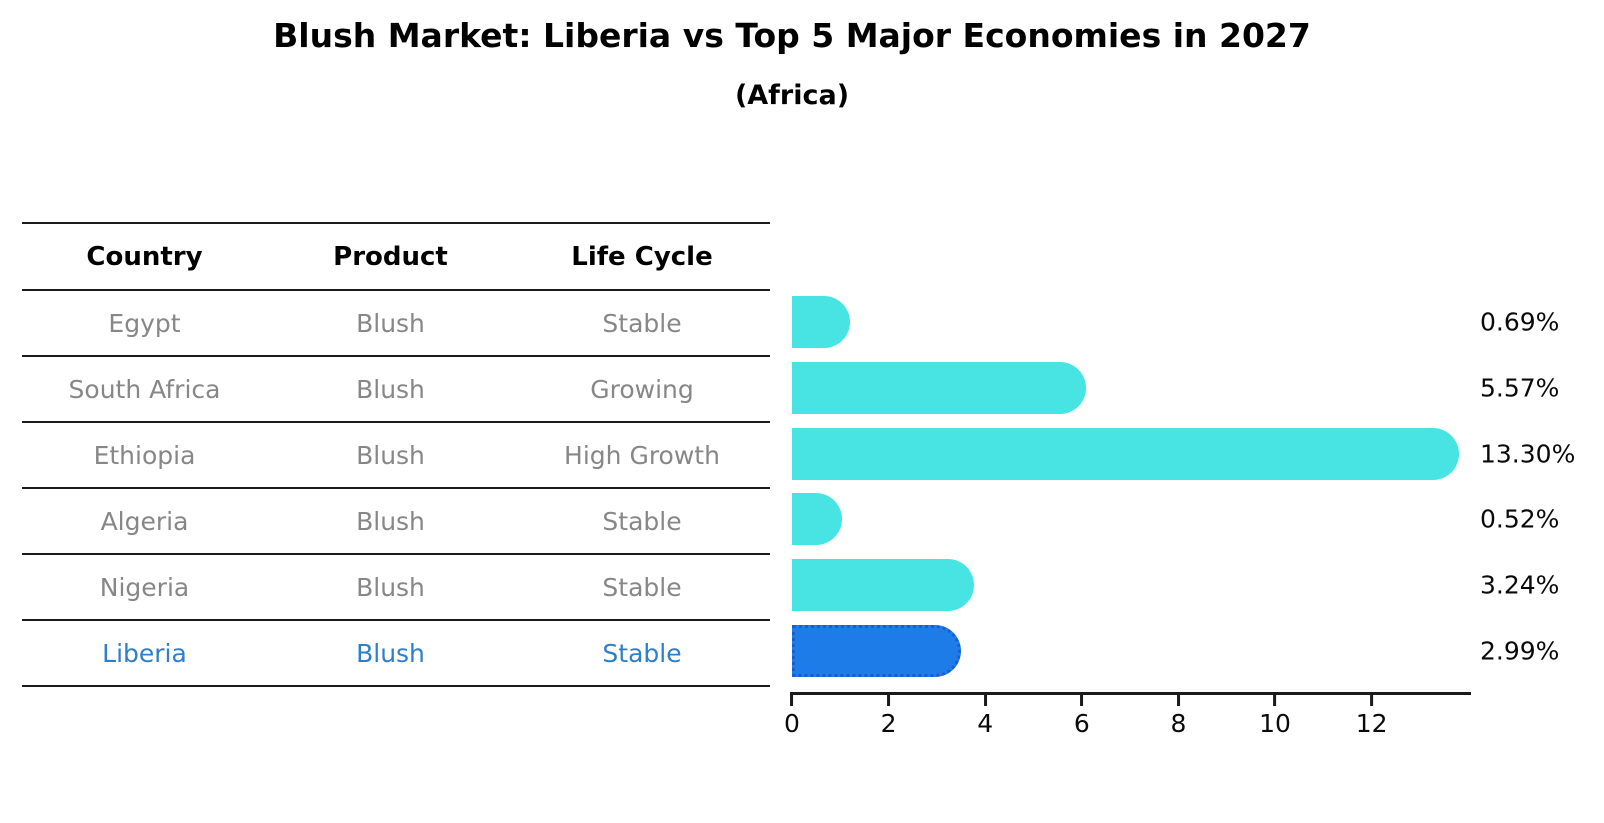 The image size is (1604, 823). Describe the element at coordinates (1371, 723) in the screenshot. I see `tick-label: 12` at that location.